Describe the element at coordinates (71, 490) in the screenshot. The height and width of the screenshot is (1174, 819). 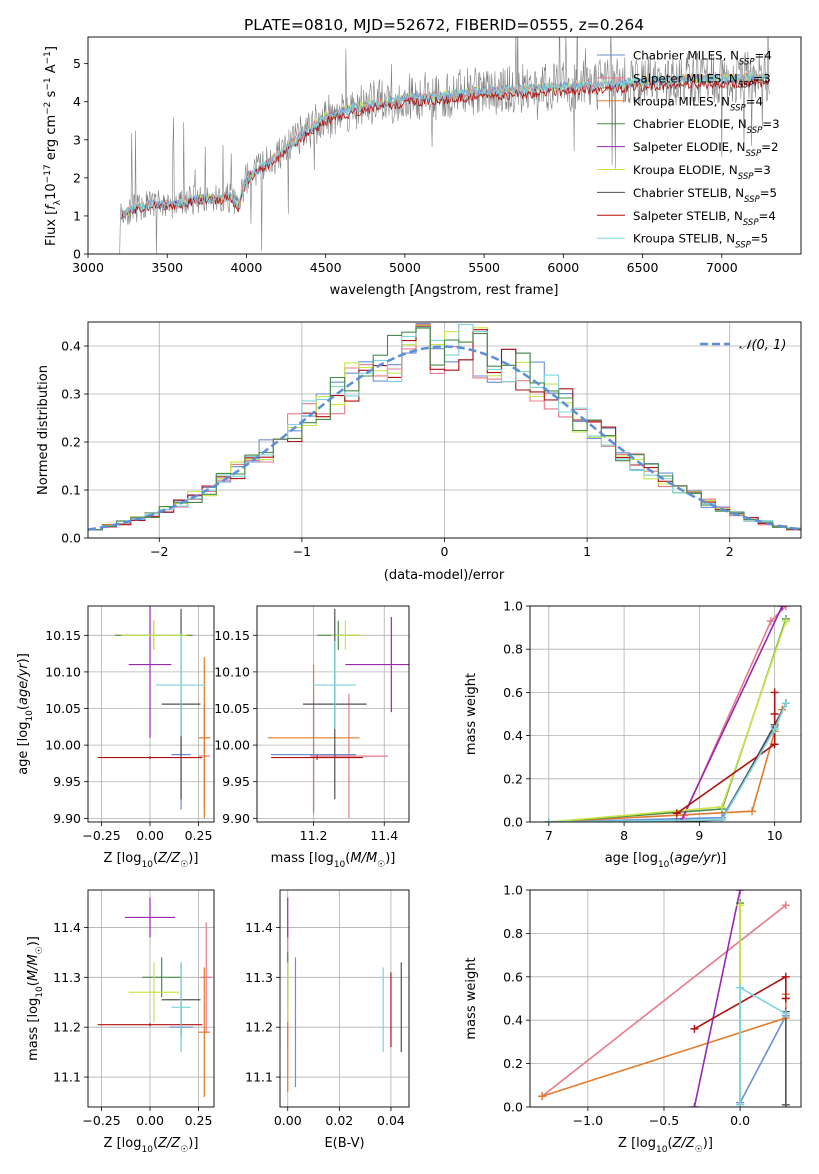
I see `y-tick-label: 0.1` at that location.